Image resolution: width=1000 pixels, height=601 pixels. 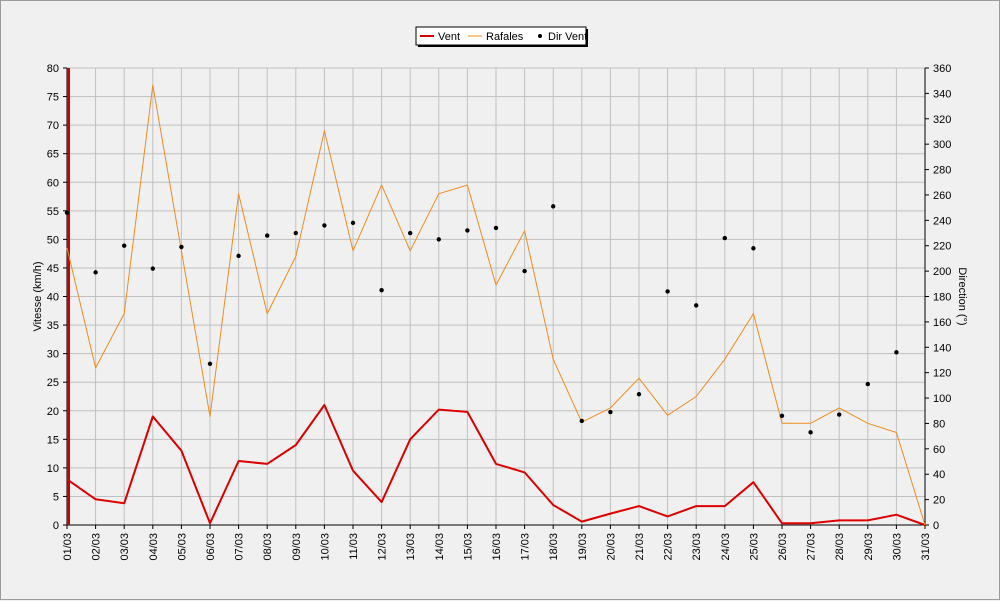 I want to click on y-left-tick-label: 70, so click(x=53, y=126).